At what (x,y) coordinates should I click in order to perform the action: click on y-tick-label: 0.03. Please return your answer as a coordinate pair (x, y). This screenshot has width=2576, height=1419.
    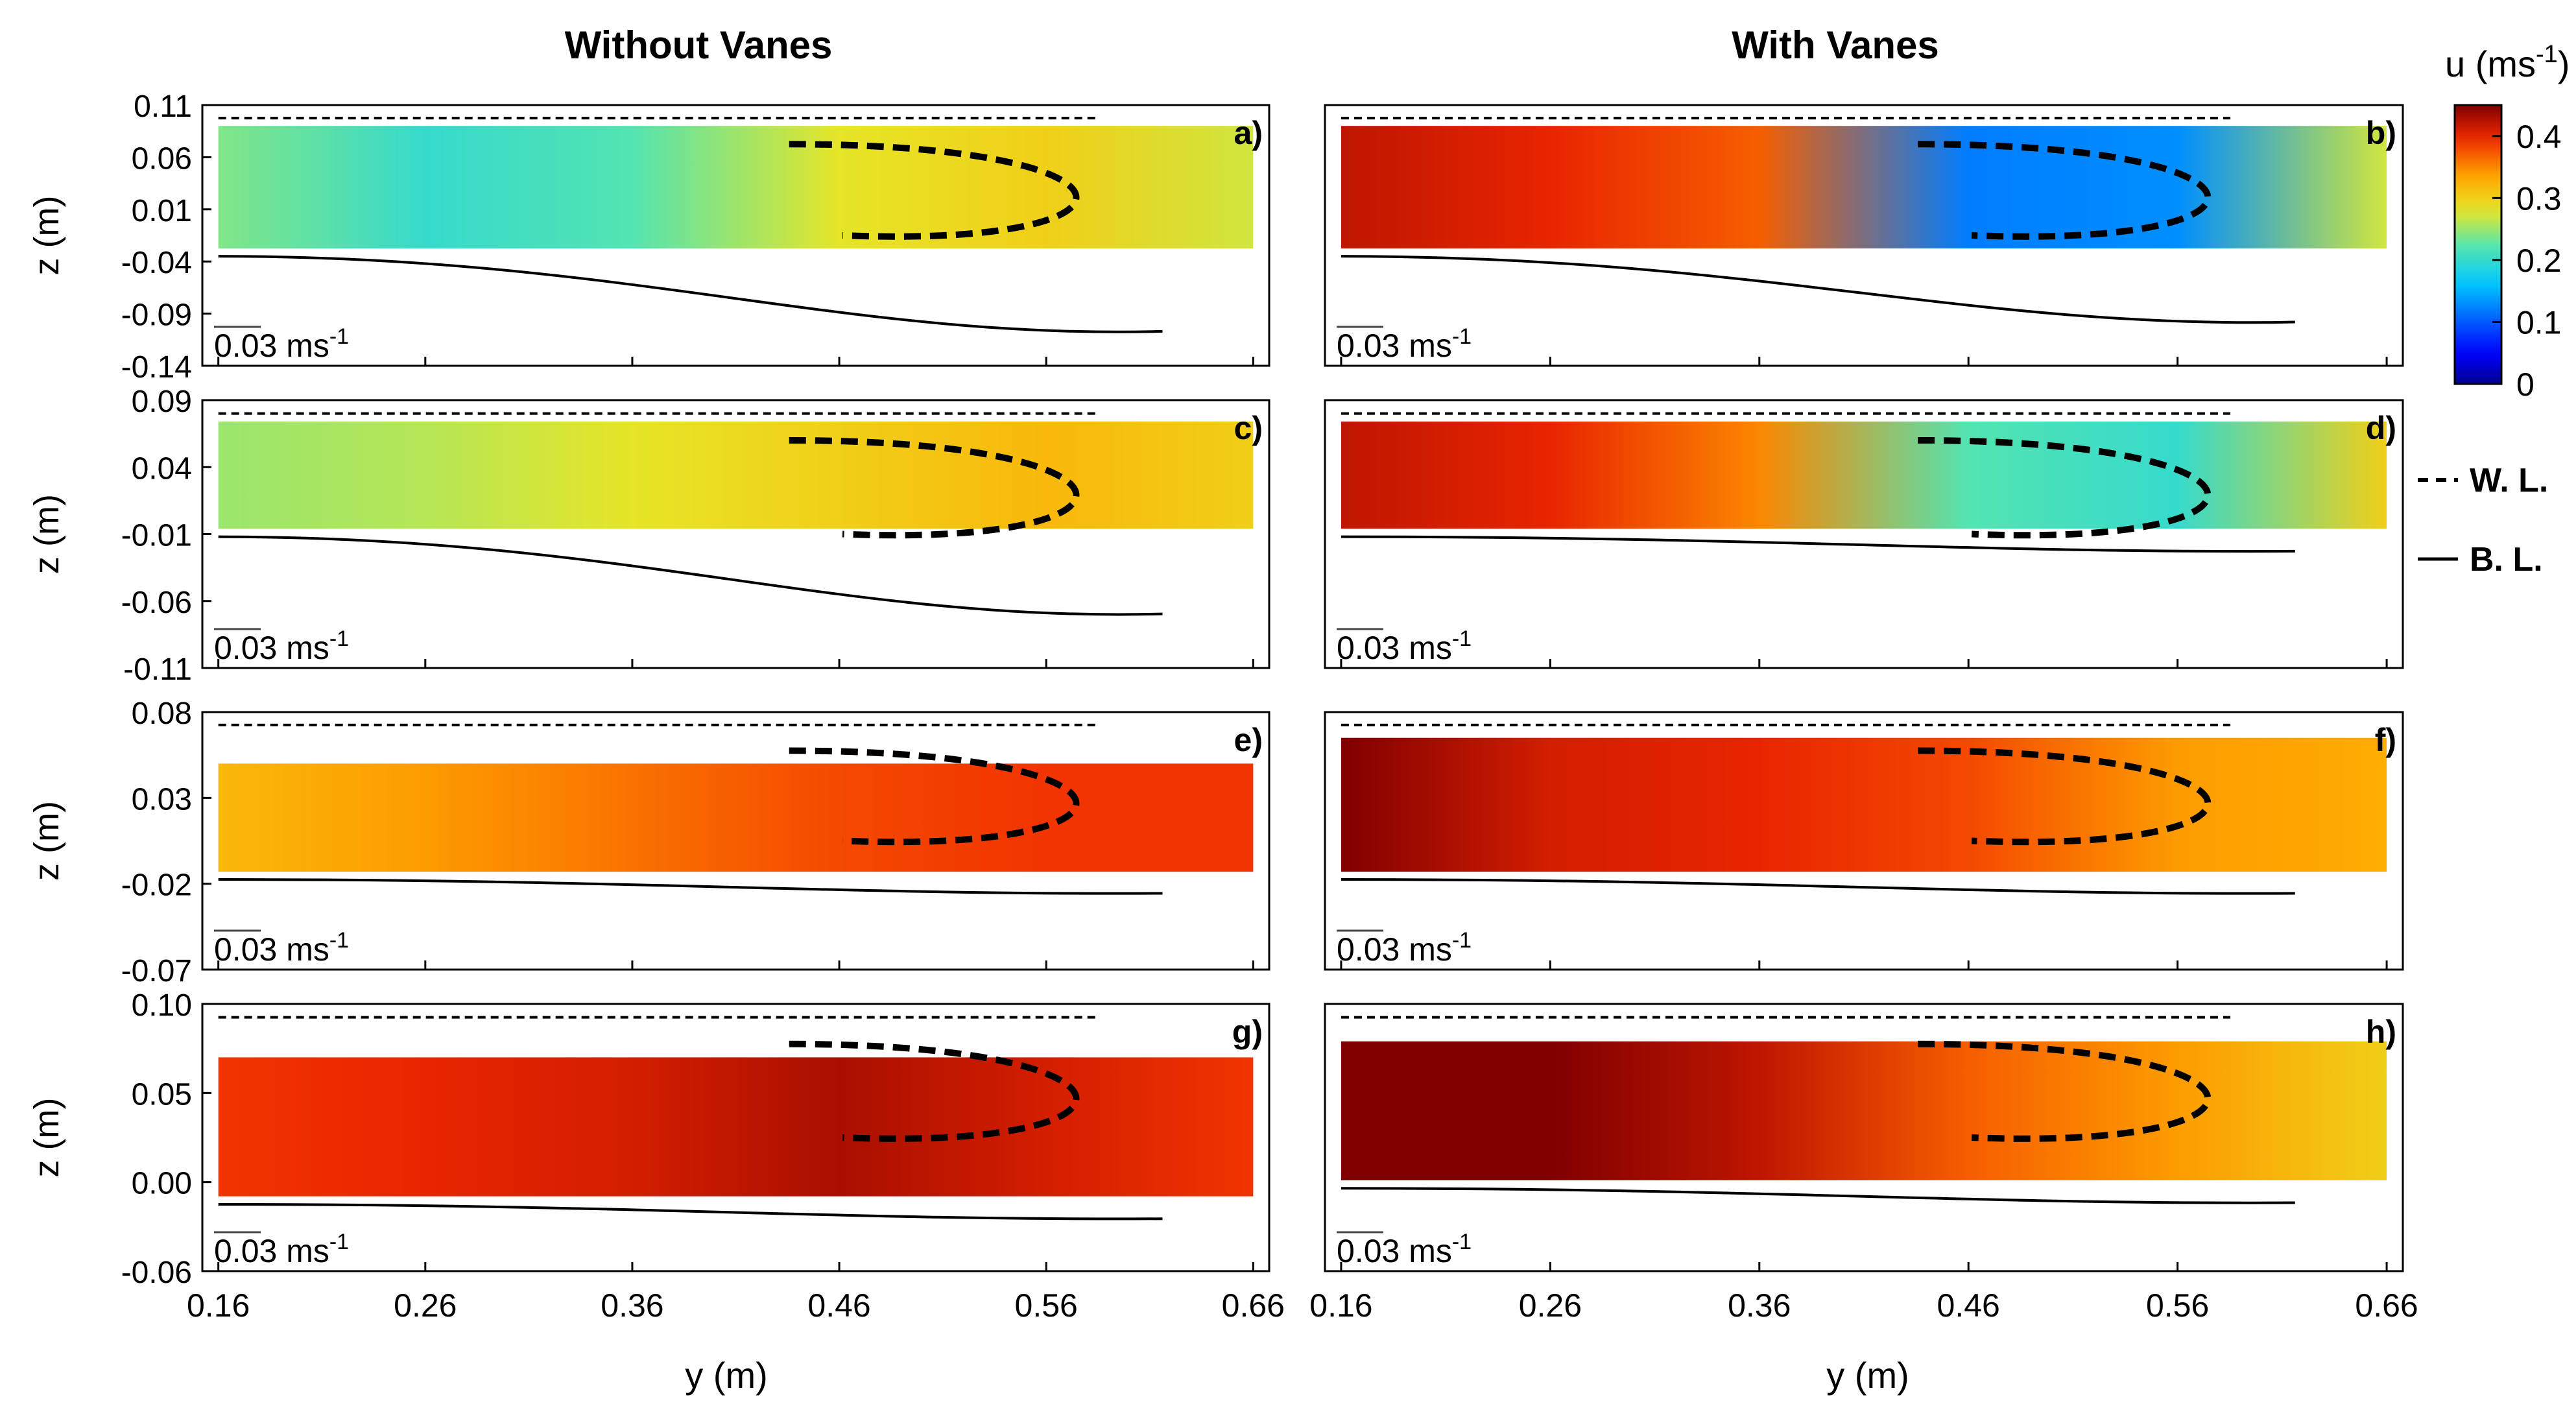
    Looking at the image, I should click on (162, 799).